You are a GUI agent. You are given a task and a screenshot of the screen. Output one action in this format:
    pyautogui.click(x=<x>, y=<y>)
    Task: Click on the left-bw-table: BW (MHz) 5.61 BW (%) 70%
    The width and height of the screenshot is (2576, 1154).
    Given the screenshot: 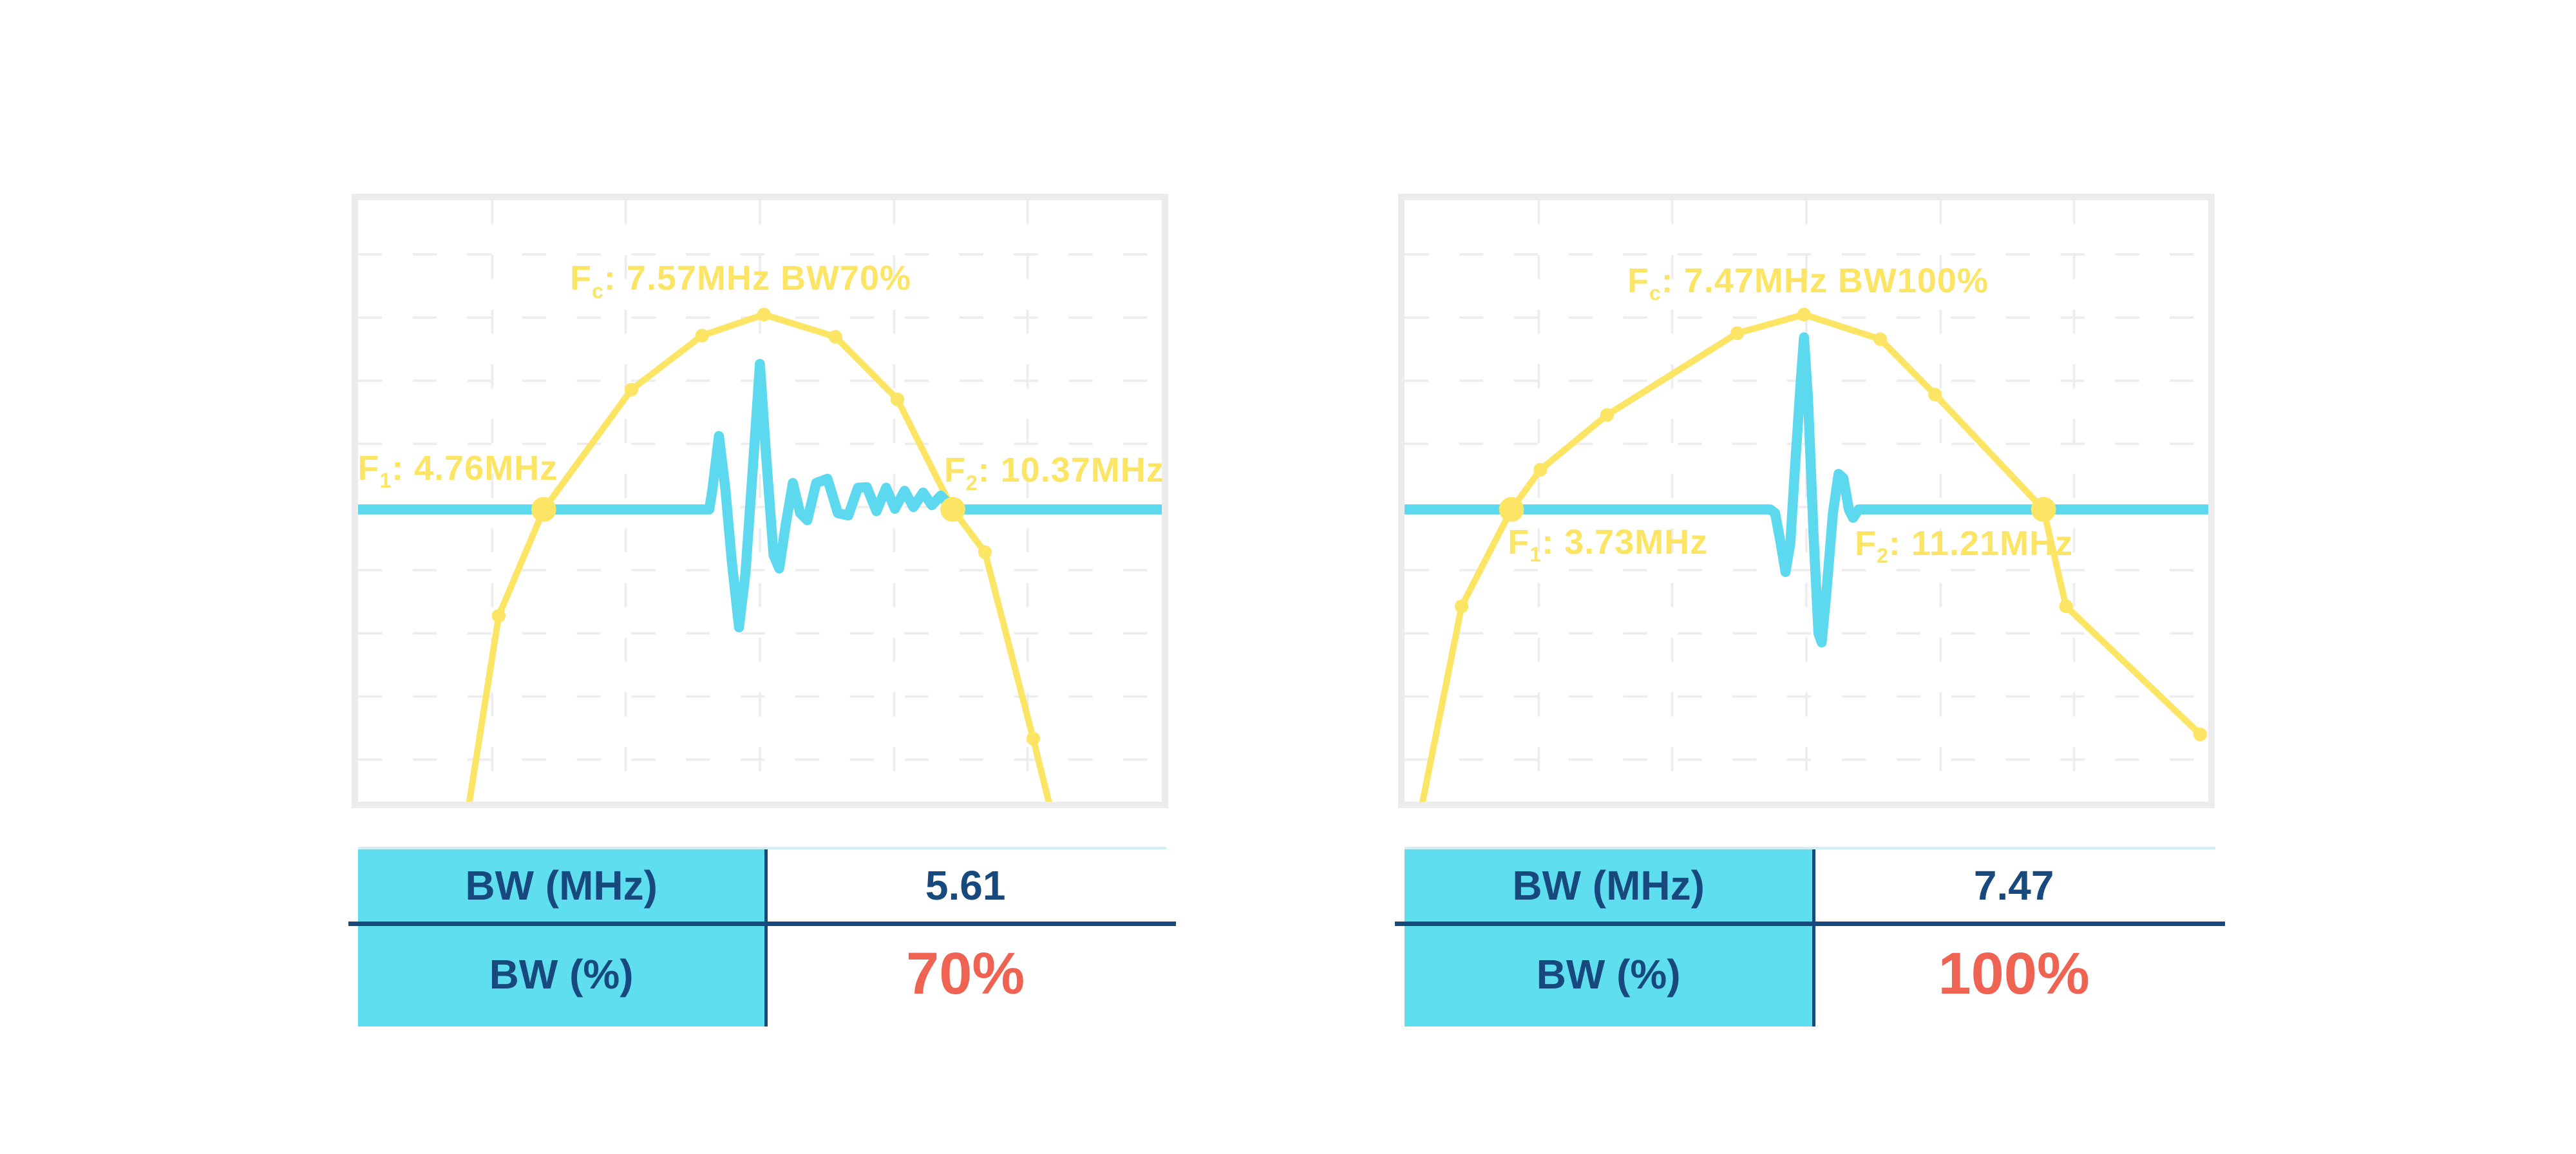 What is the action you would take?
    pyautogui.click(x=762, y=936)
    